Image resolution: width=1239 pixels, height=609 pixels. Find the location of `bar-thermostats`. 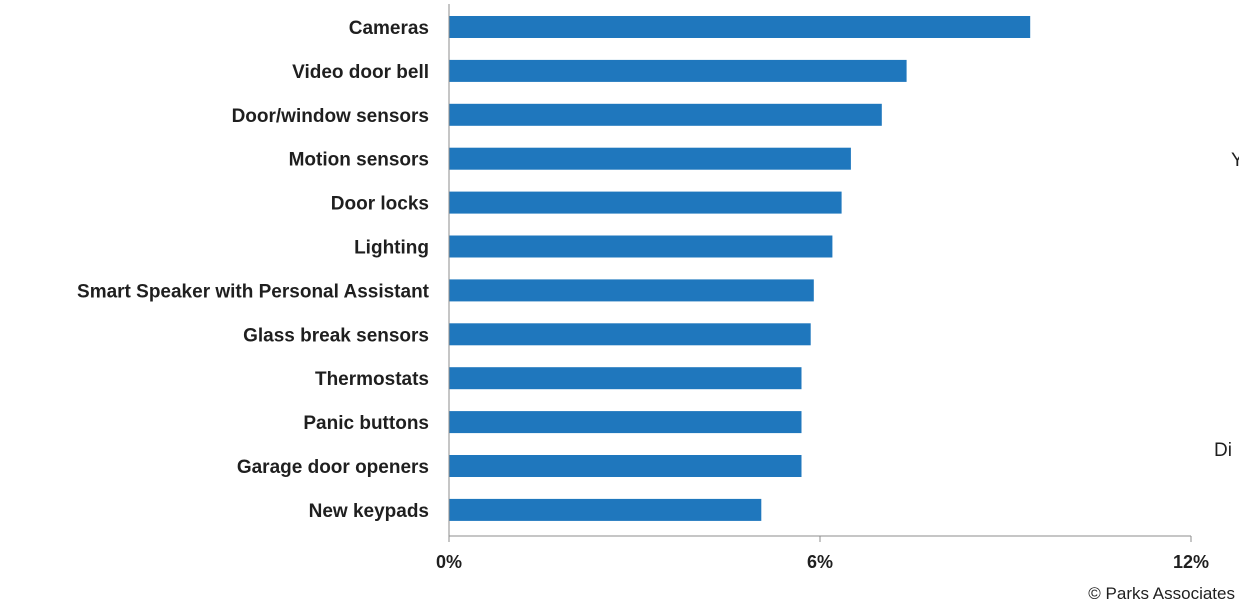

bar-thermostats is located at coordinates (625, 378).